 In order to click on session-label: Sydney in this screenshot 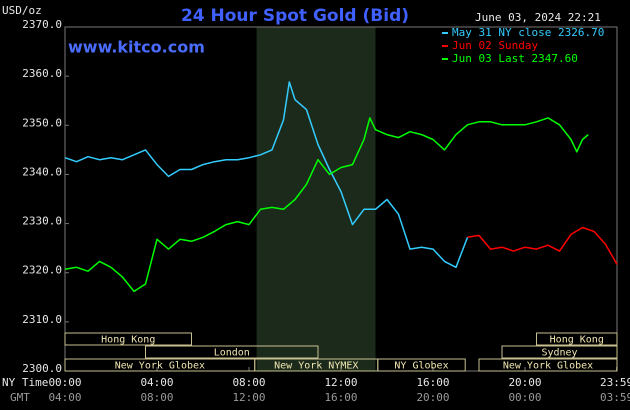, I will do `click(559, 353)`.